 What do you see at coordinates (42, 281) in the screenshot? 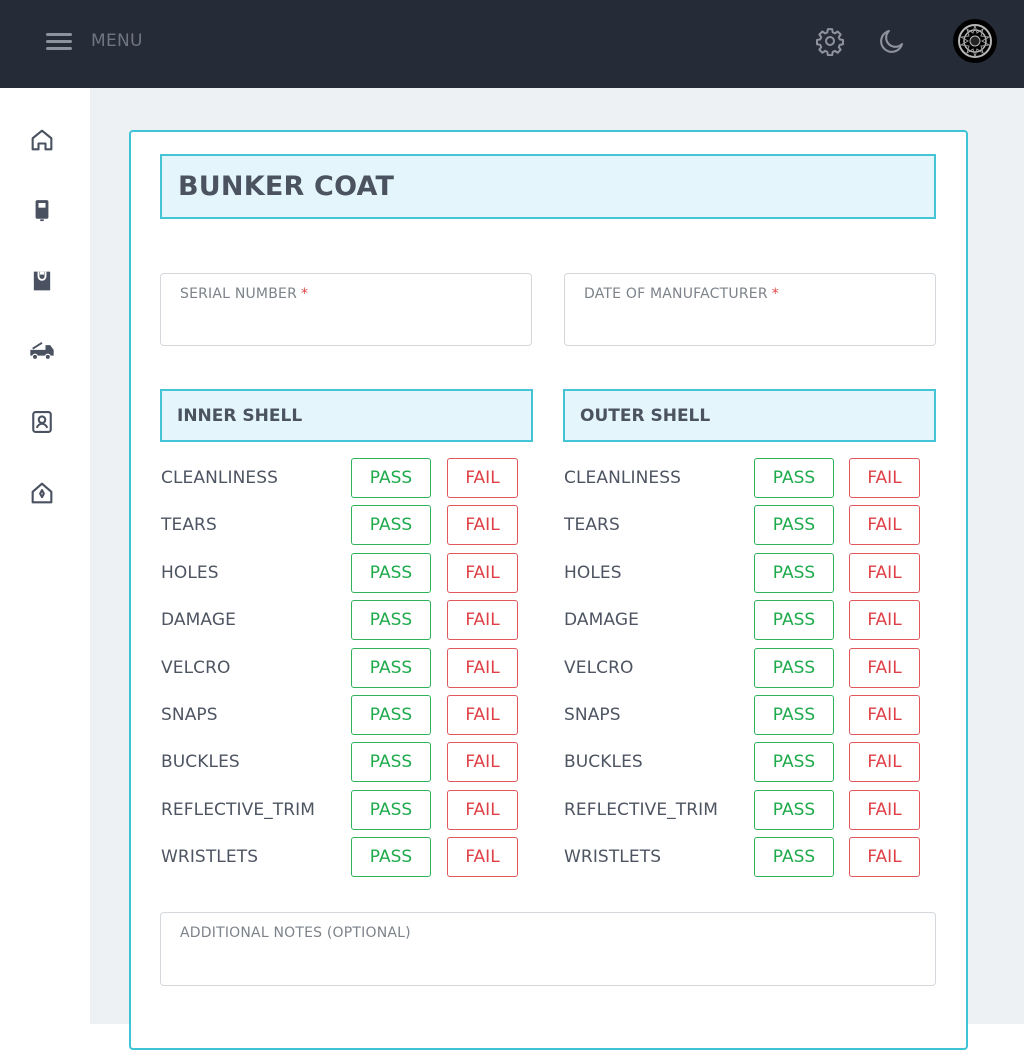
I see `bag-icon` at bounding box center [42, 281].